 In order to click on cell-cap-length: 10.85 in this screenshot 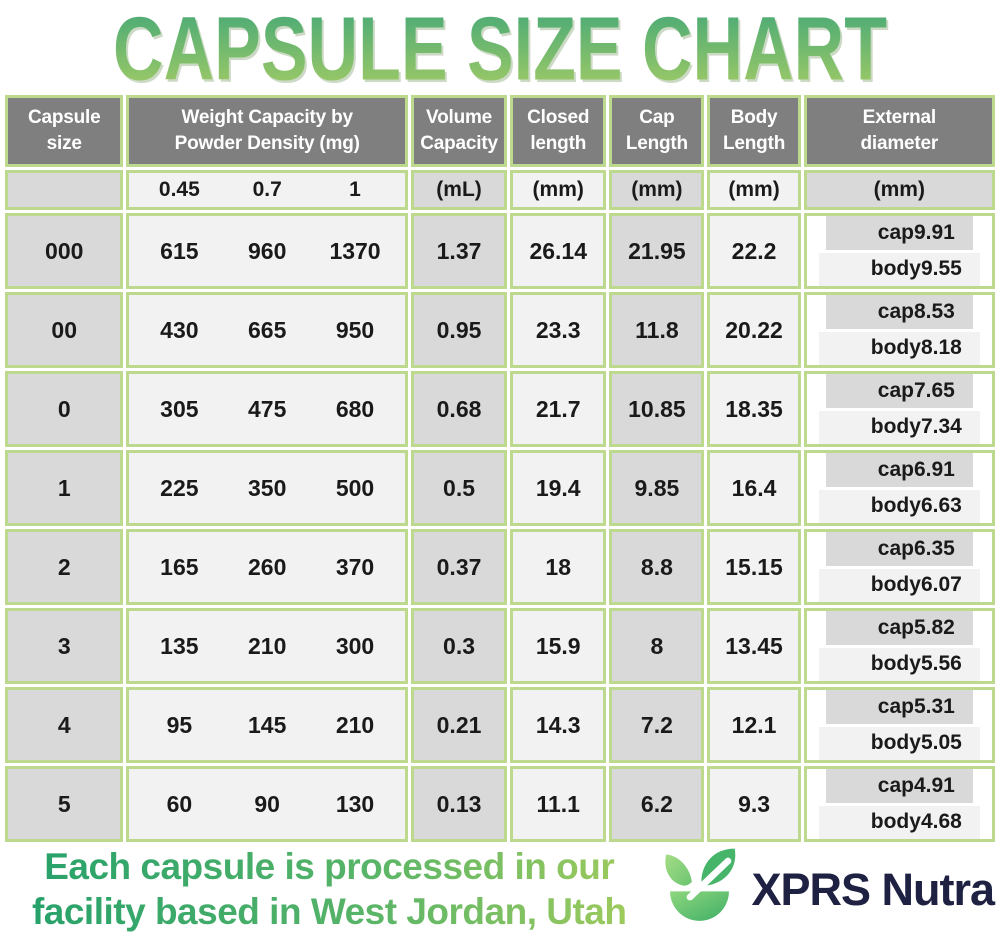, I will do `click(657, 409)`.